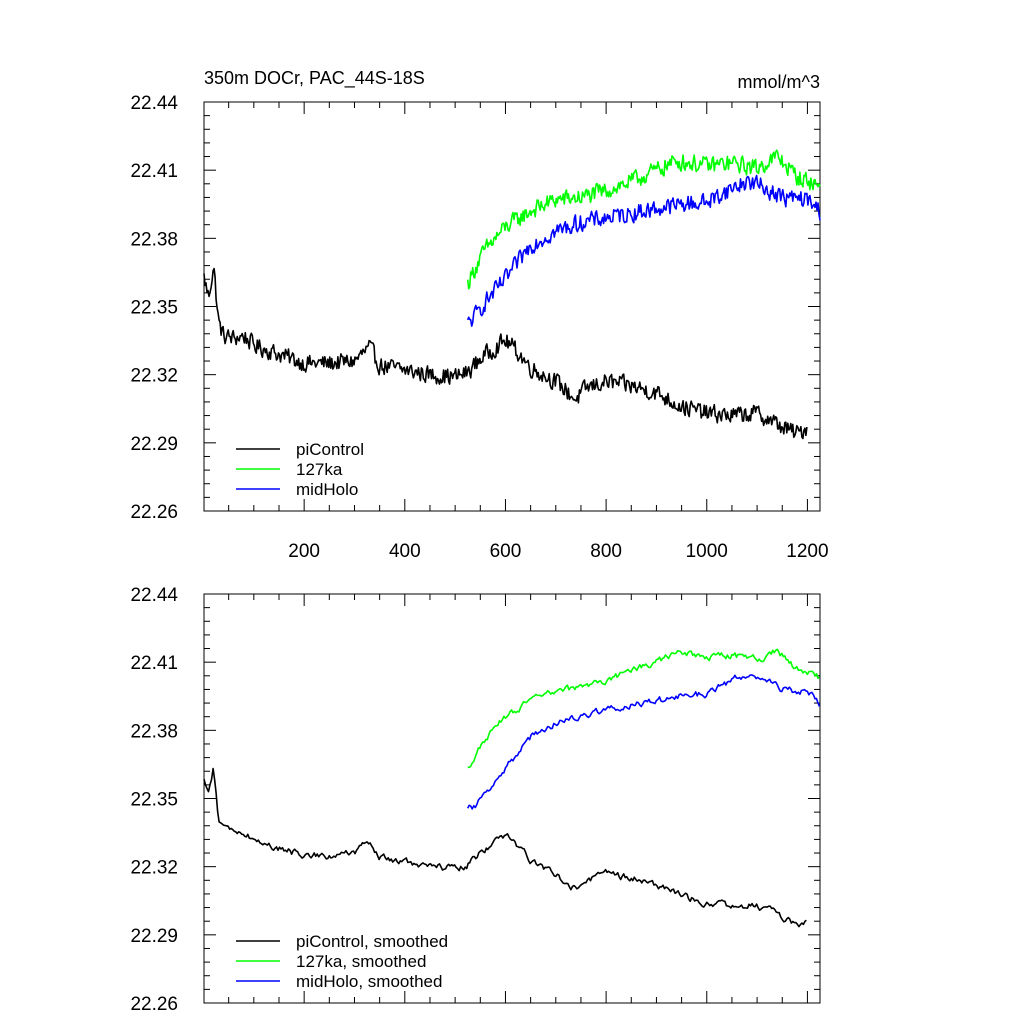  I want to click on series-line-midholo, so click(643, 250).